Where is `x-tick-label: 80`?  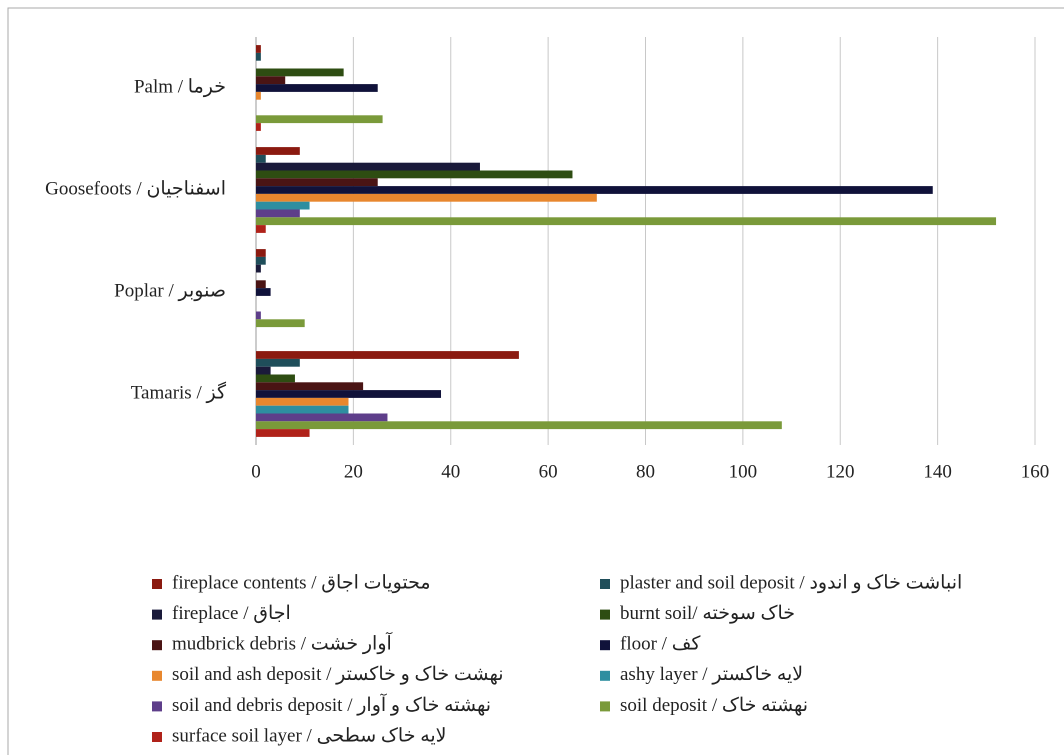 x-tick-label: 80 is located at coordinates (645, 471).